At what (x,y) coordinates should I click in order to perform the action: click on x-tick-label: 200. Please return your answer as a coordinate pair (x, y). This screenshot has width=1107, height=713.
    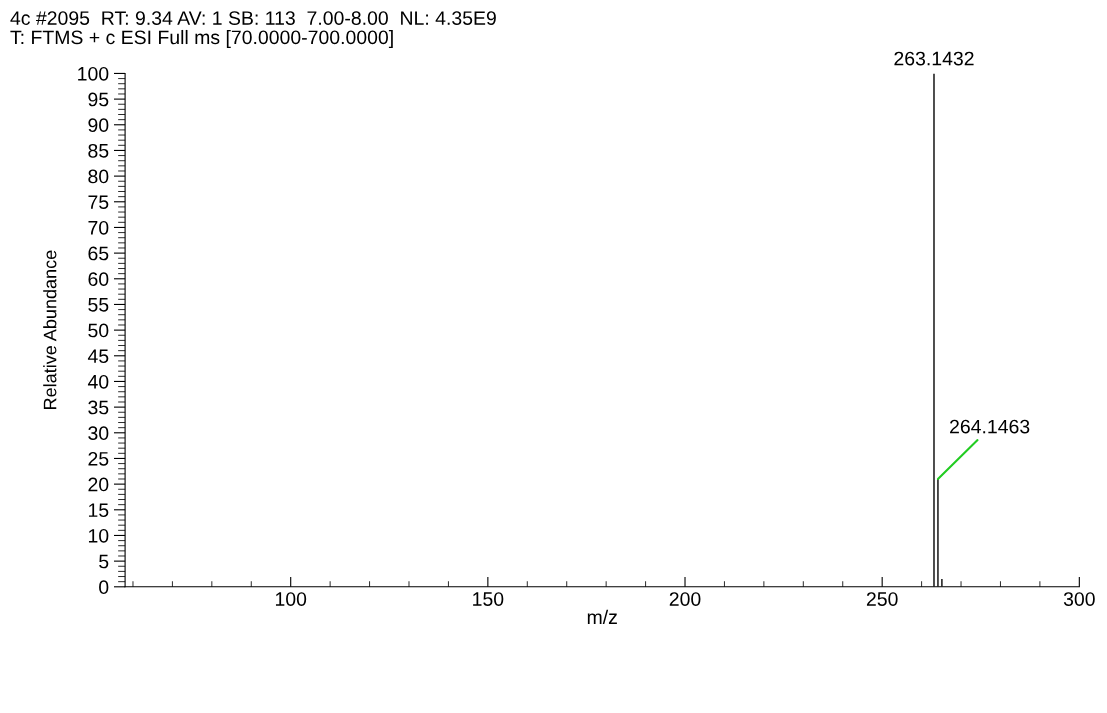
    Looking at the image, I should click on (685, 599).